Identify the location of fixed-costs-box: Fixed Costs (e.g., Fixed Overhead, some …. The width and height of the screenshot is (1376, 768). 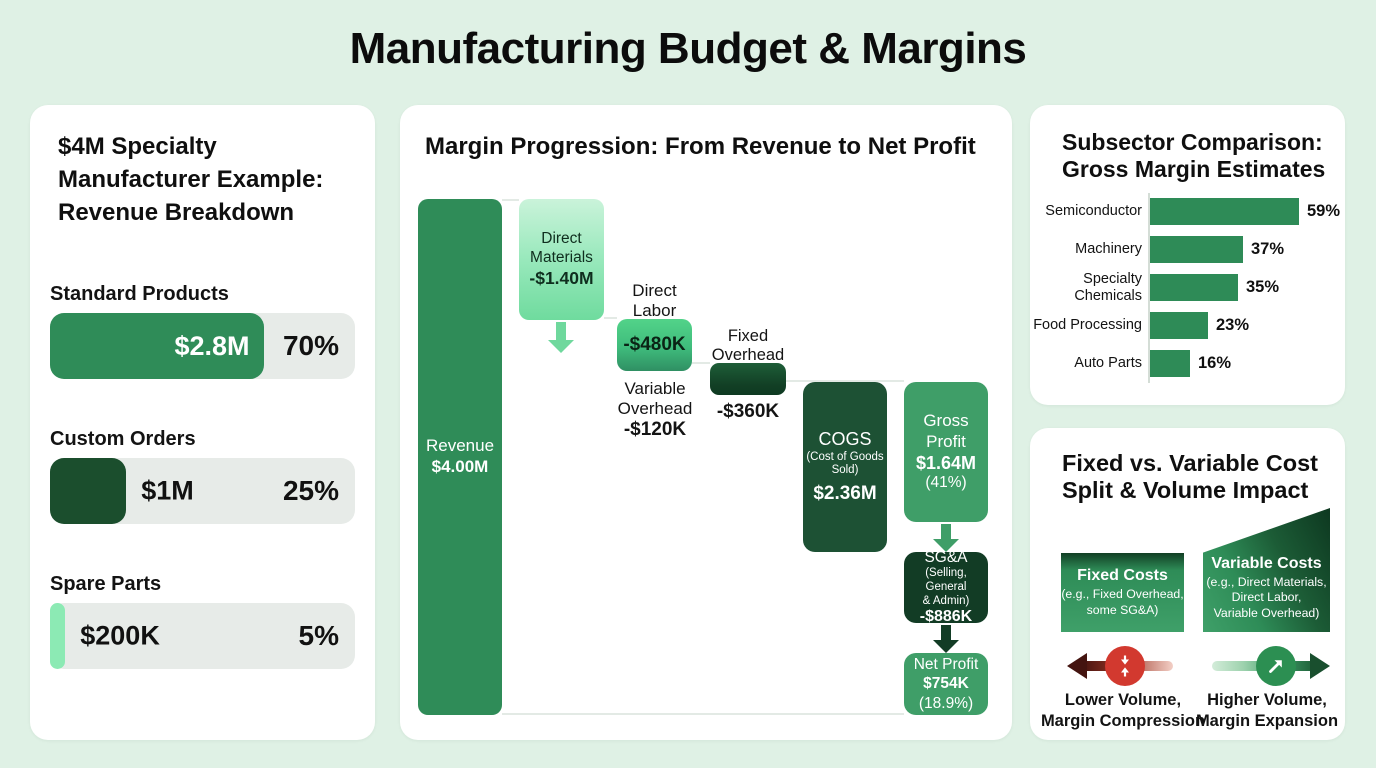
(1122, 592).